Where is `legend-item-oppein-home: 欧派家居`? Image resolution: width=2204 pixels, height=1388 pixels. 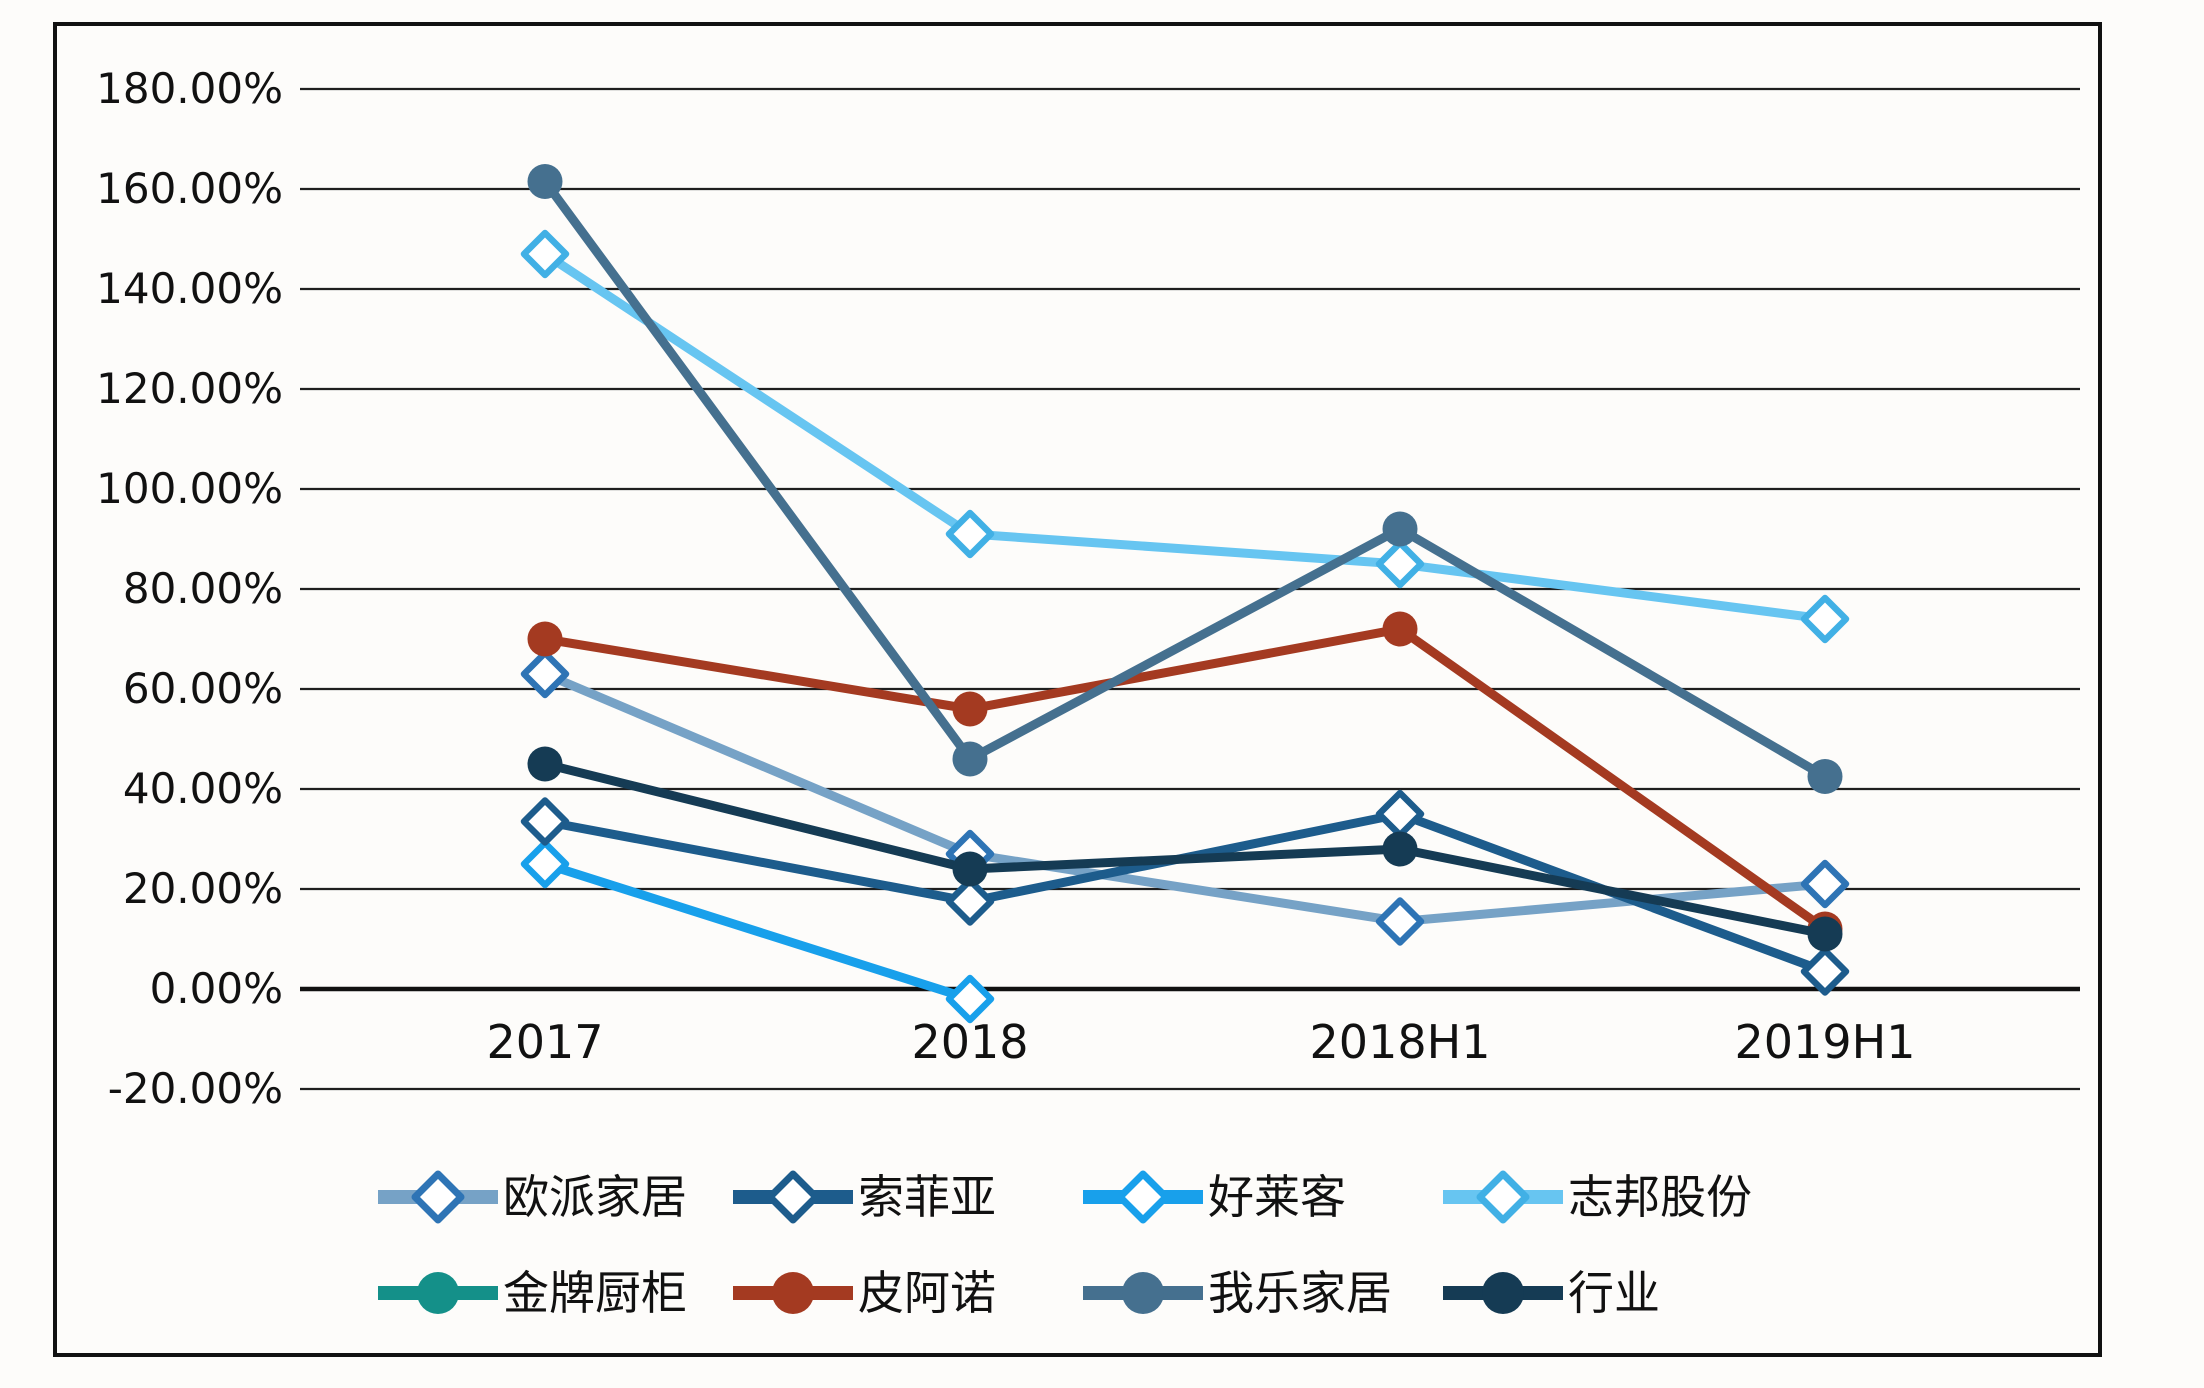
legend-item-oppein-home: 欧派家居 is located at coordinates (532, 1197).